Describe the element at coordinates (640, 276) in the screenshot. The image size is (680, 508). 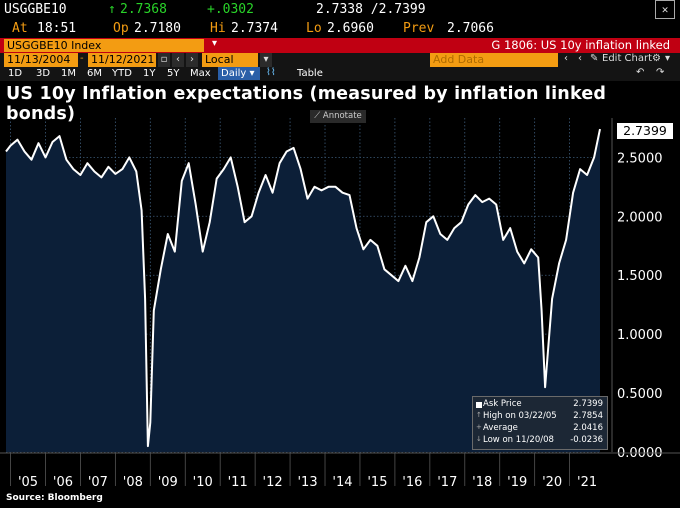
I see `y-tick-label: 1.5000` at that location.